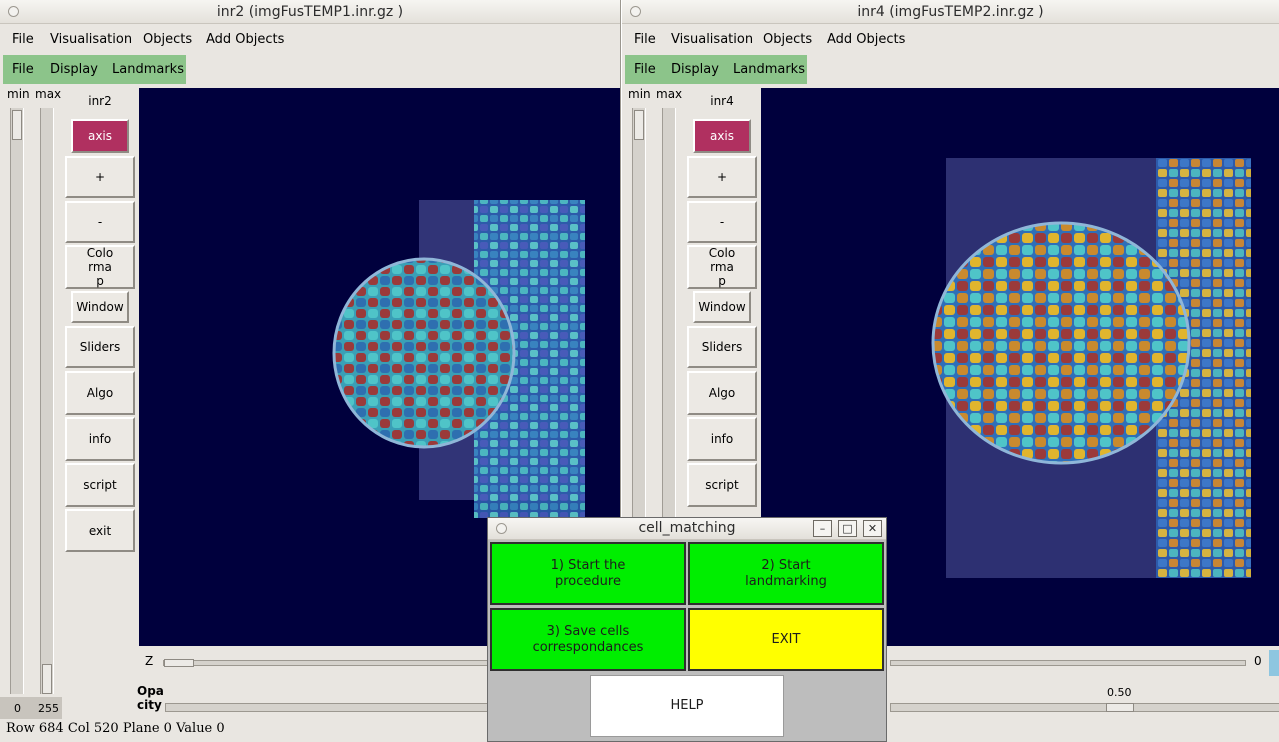  Describe the element at coordinates (100, 530) in the screenshot. I see `exit-button: exit` at that location.